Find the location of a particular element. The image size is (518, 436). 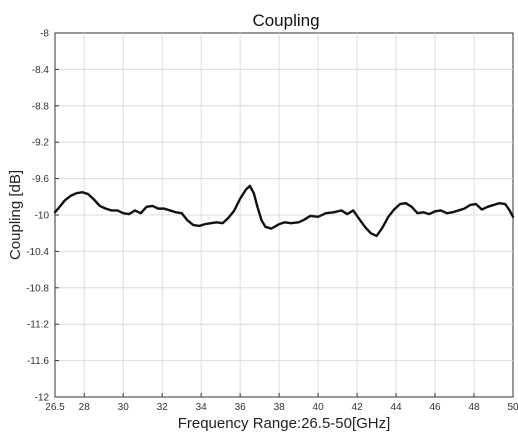

x-tick-label: 26.5 is located at coordinates (55, 407).